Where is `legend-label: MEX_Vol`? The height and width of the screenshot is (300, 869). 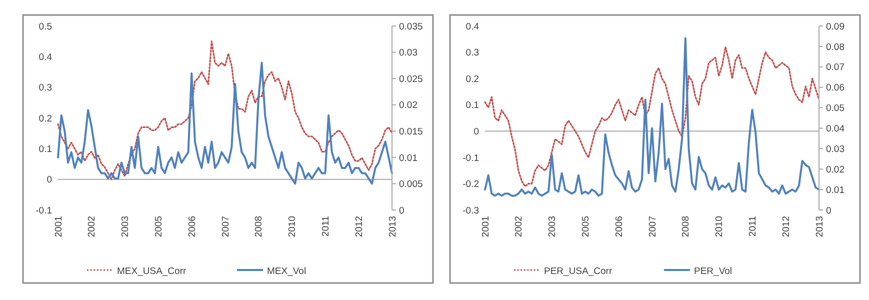 legend-label: MEX_Vol is located at coordinates (286, 271).